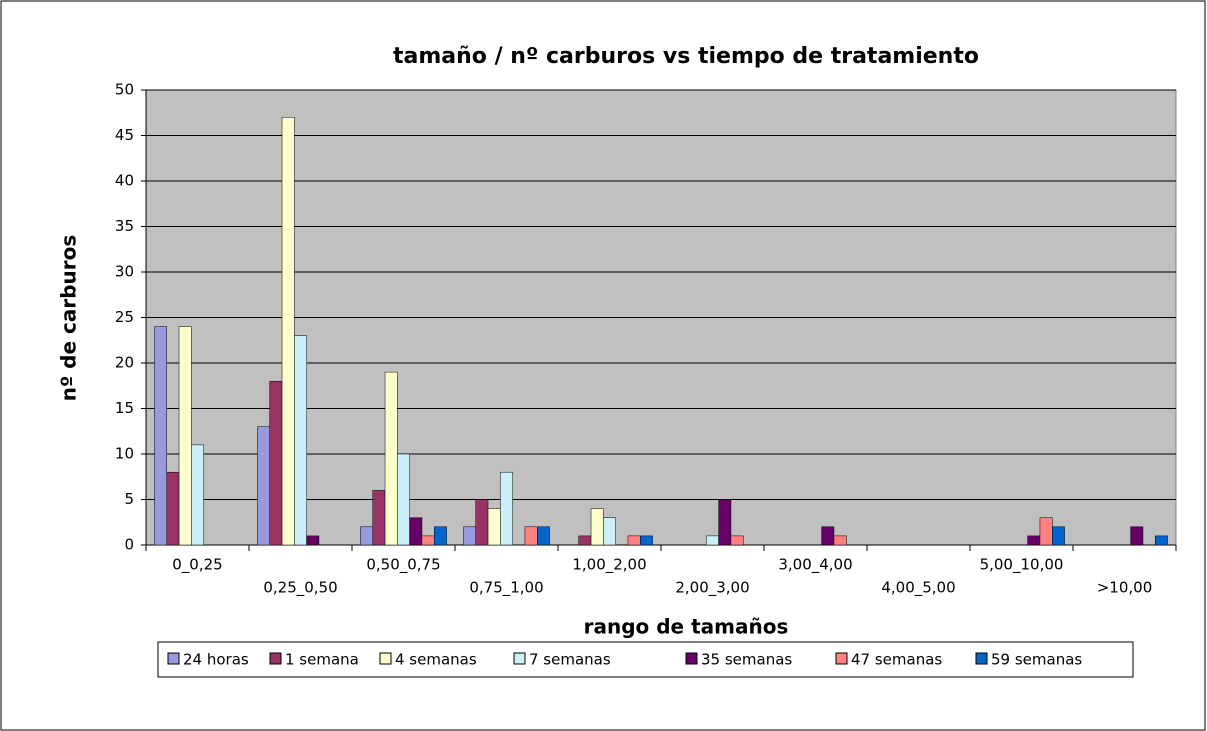 This screenshot has width=1207, height=731. What do you see at coordinates (124, 272) in the screenshot?
I see `y-tick-label: 30` at bounding box center [124, 272].